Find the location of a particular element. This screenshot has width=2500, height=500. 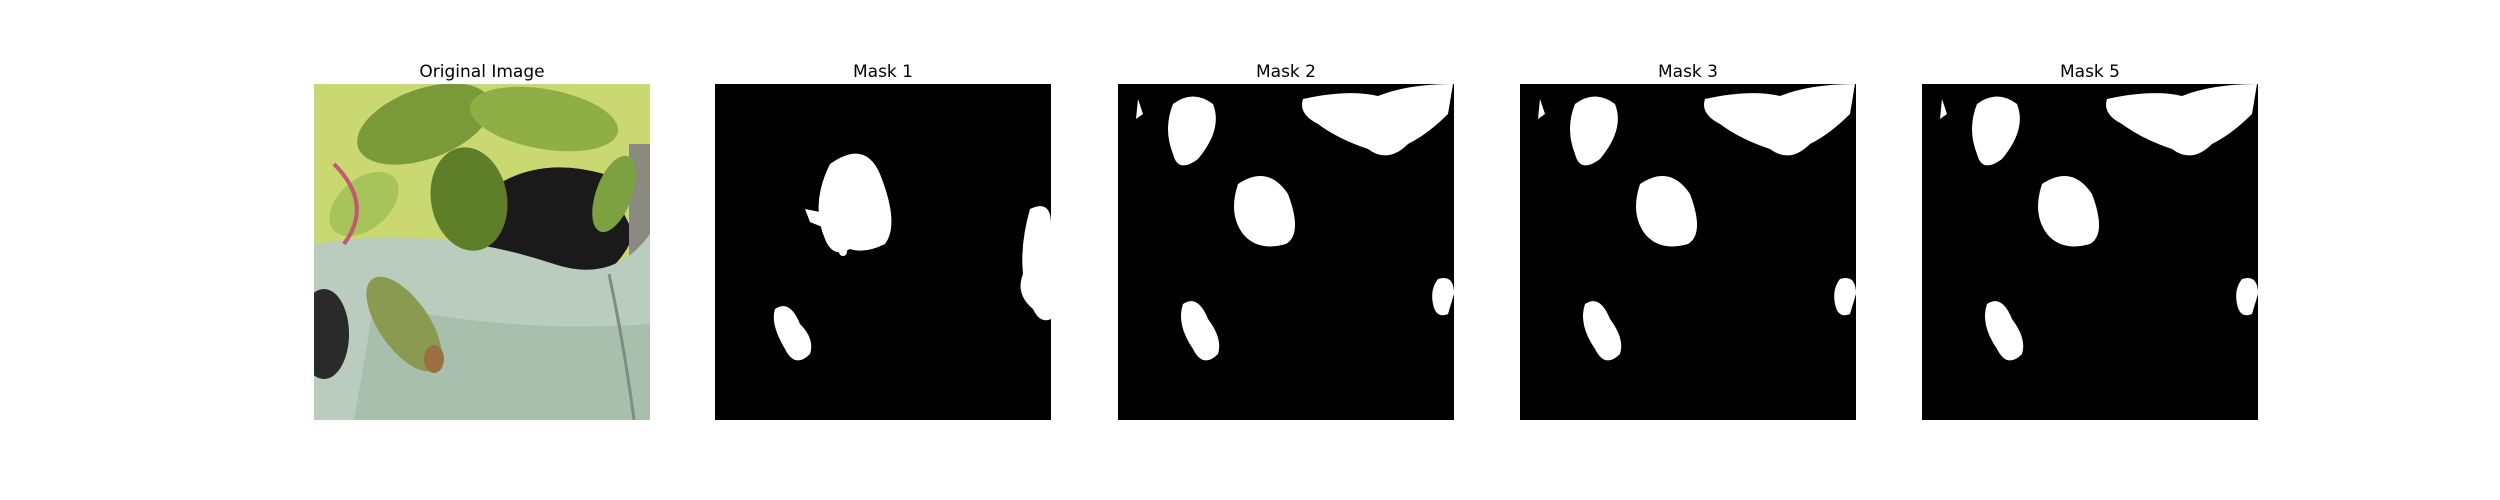

mask-5-image is located at coordinates (2090, 252).